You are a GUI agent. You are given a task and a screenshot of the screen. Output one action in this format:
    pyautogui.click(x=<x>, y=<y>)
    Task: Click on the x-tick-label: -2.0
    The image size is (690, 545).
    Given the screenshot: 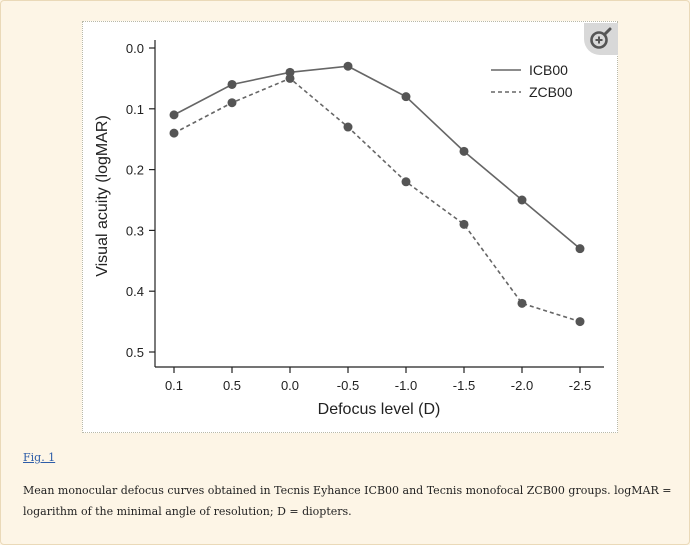 What is the action you would take?
    pyautogui.click(x=522, y=385)
    